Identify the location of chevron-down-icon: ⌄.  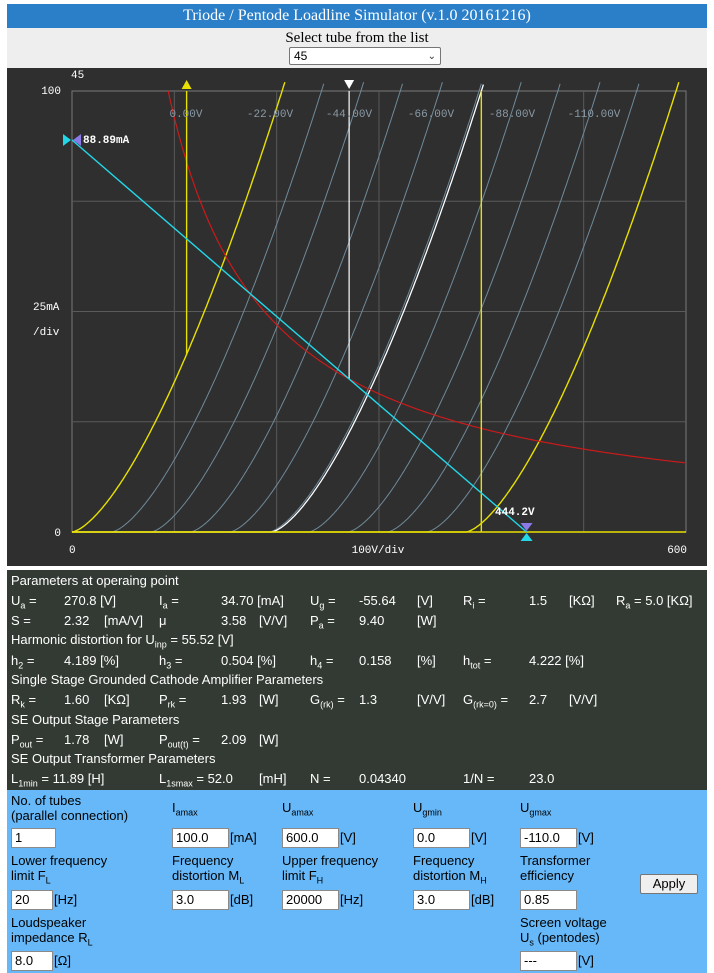
(431, 56).